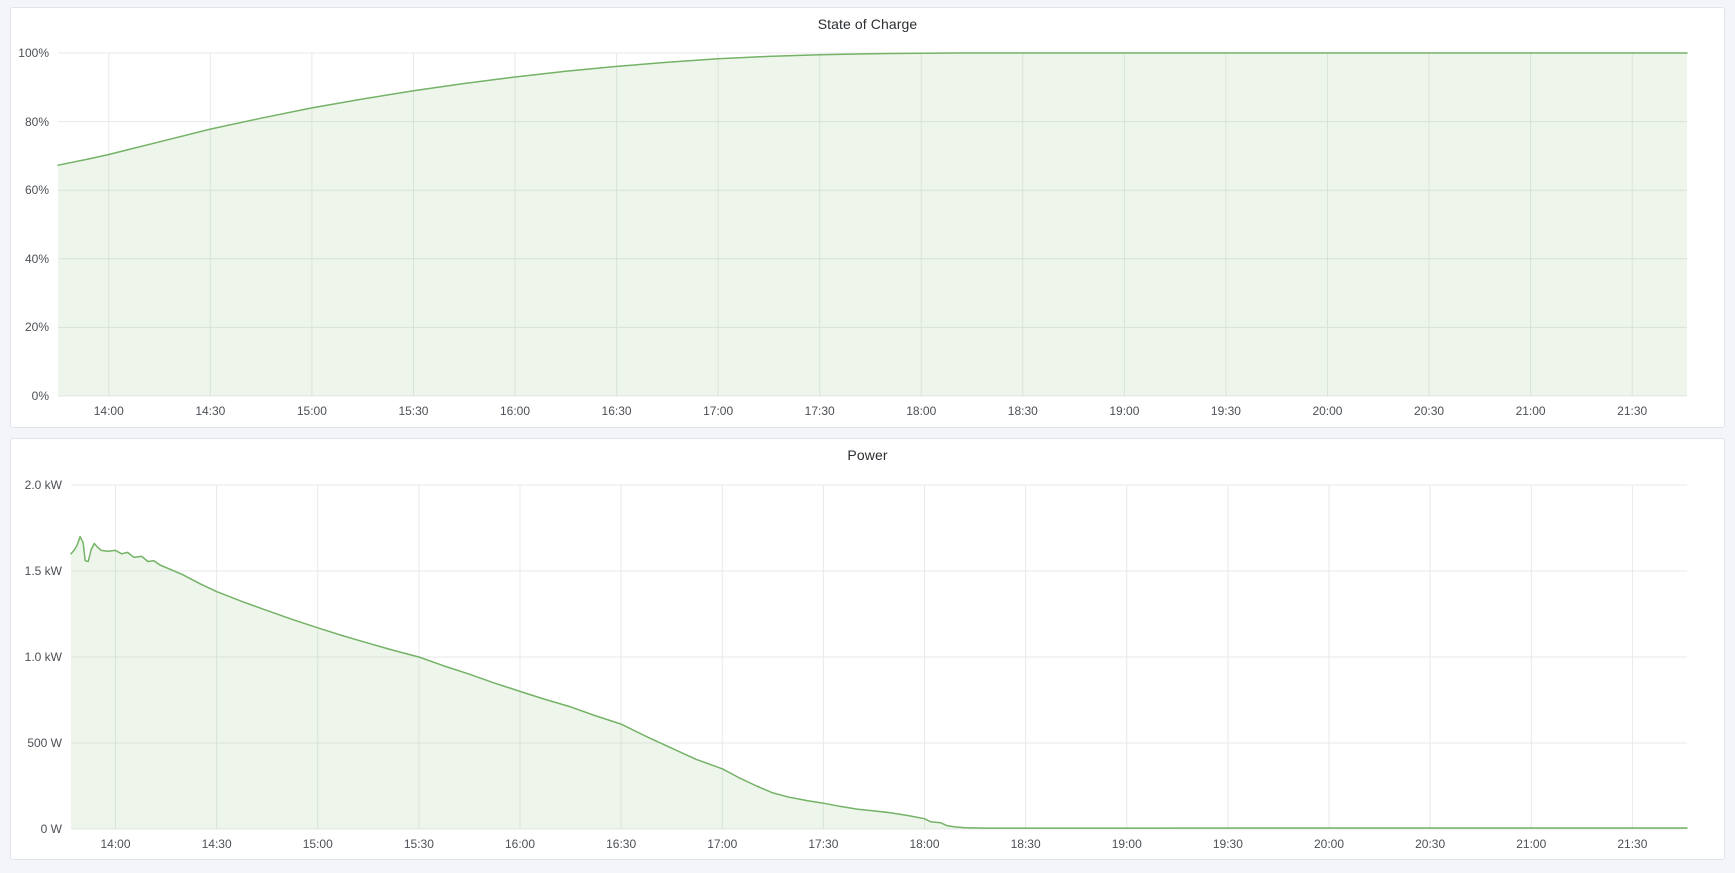 This screenshot has width=1735, height=873. I want to click on y-tick-label: 1.0 kW, so click(43, 657).